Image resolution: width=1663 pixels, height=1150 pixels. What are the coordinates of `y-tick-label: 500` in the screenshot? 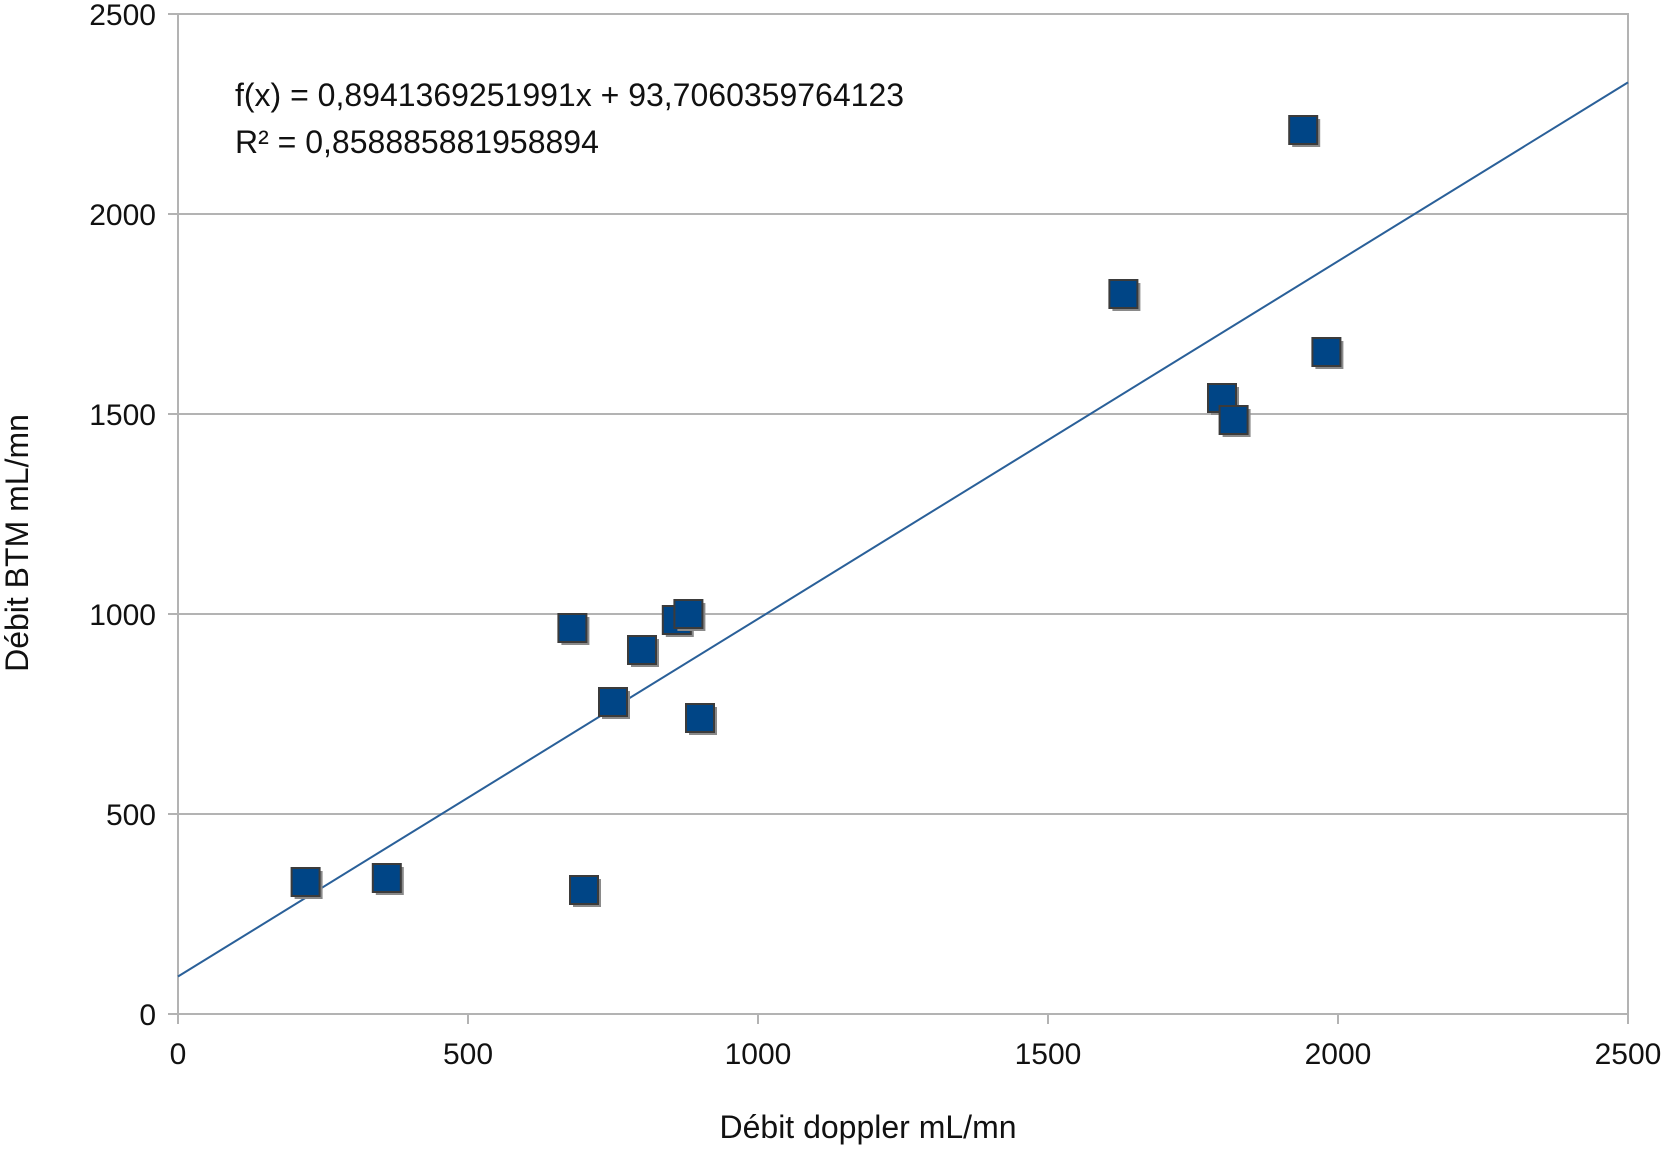 It's located at (131, 815).